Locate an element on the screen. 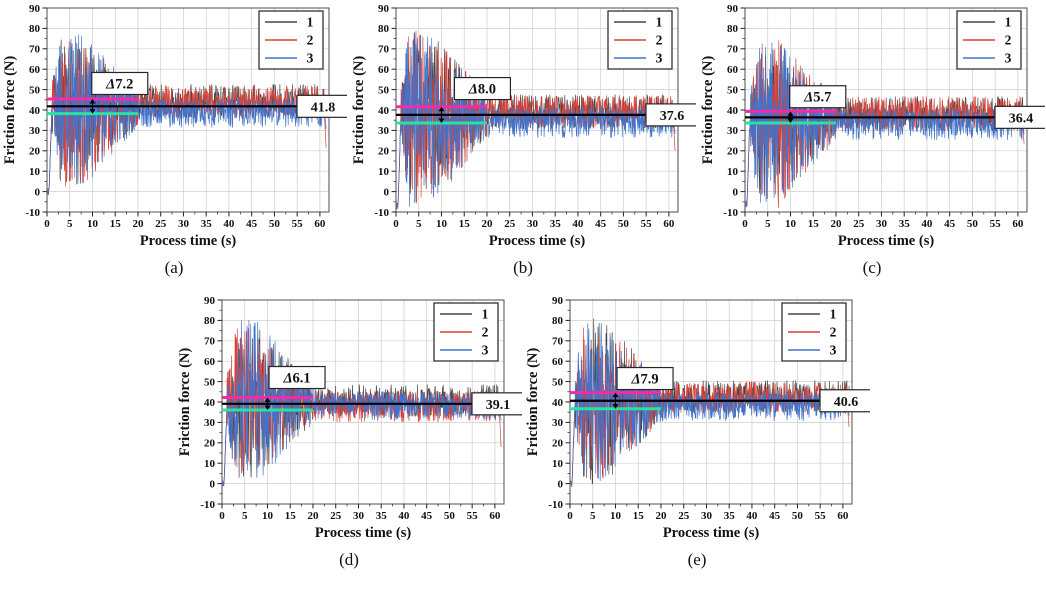 The height and width of the screenshot is (589, 1046). y-axis-tick-label: -10 is located at coordinates (207, 505).